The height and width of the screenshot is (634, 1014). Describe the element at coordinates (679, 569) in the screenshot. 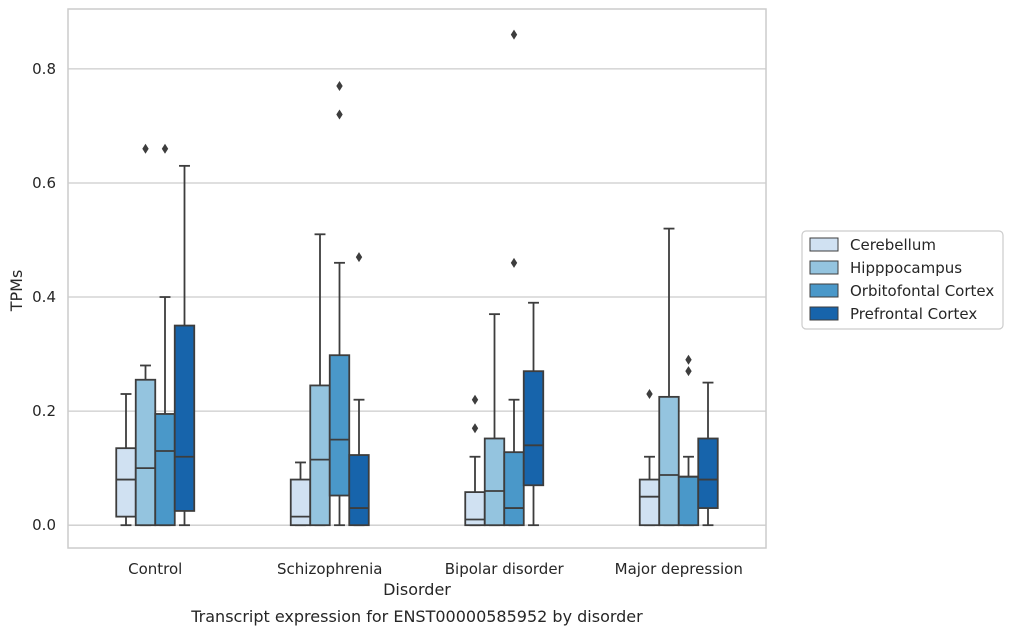

I see `x-tick-label: Major depression` at that location.